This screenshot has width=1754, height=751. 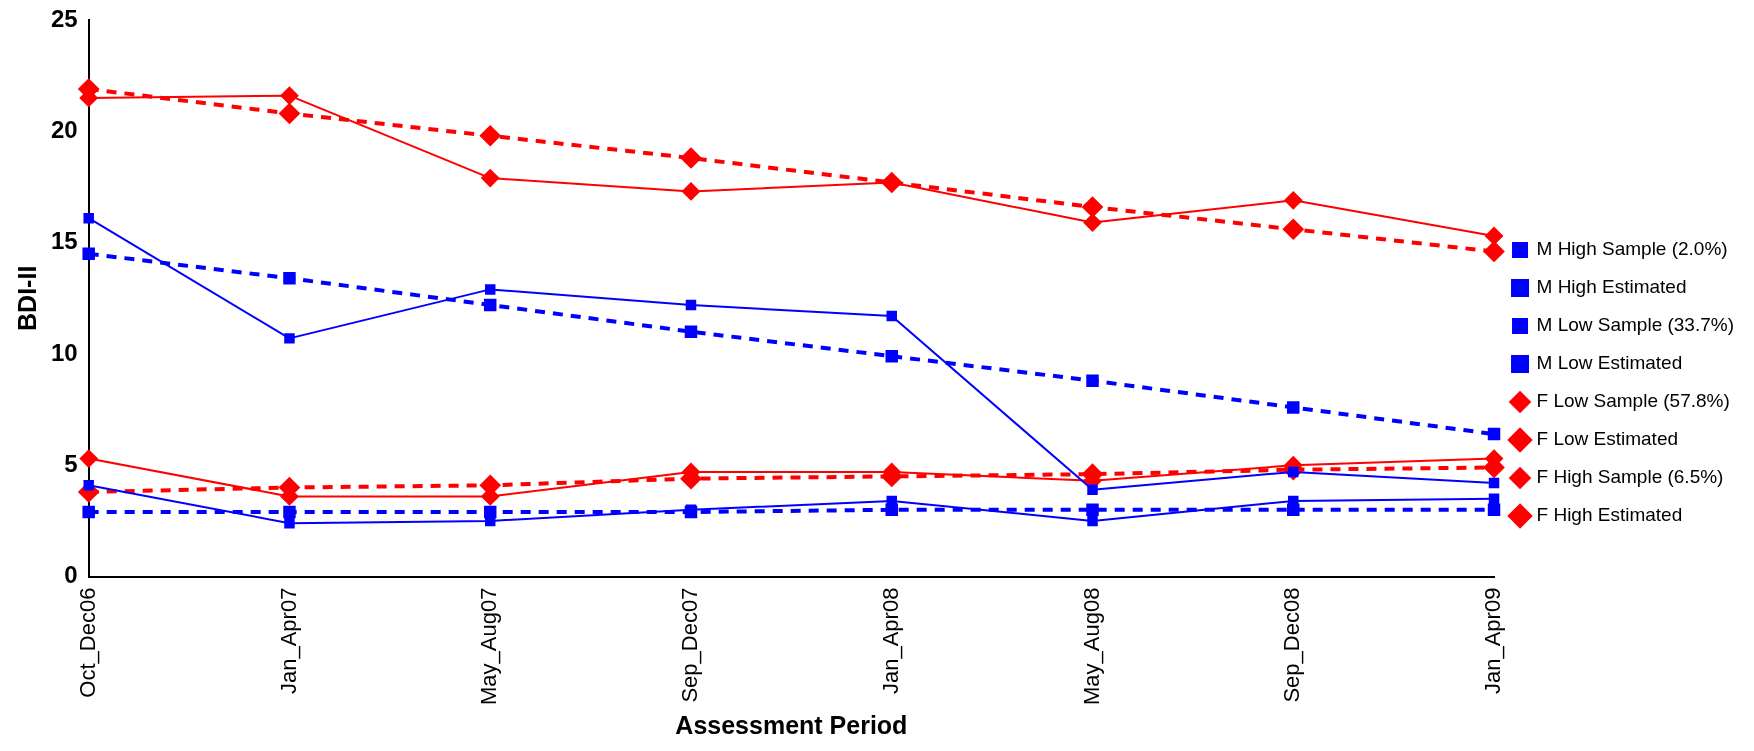 What do you see at coordinates (1493, 641) in the screenshot?
I see `x-tick-label: Jan_Apr09` at bounding box center [1493, 641].